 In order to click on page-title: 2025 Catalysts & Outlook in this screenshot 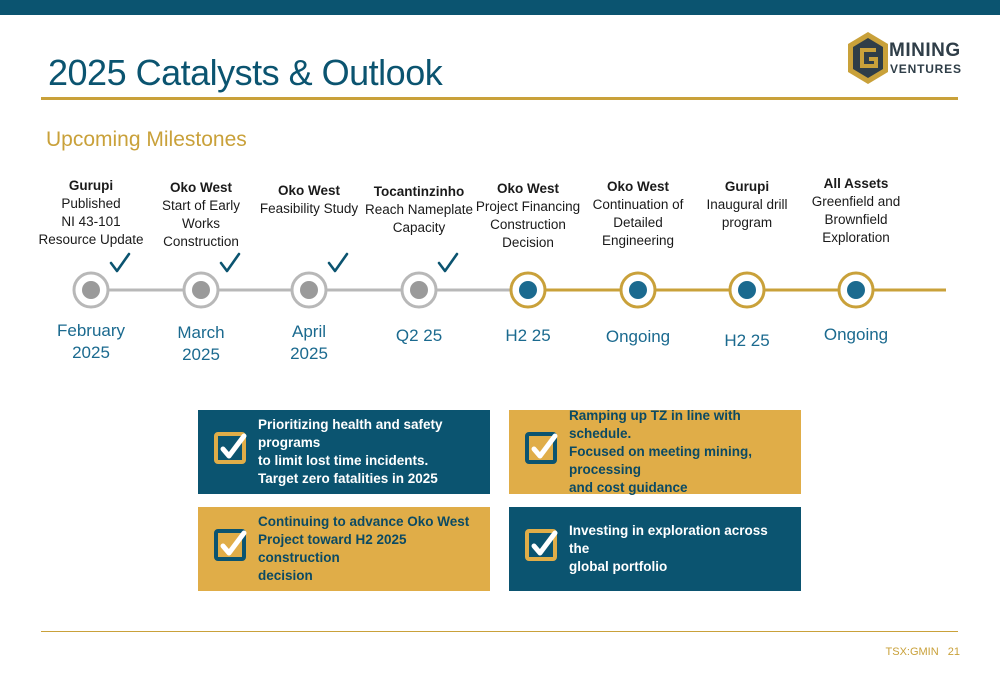, I will do `click(245, 72)`.